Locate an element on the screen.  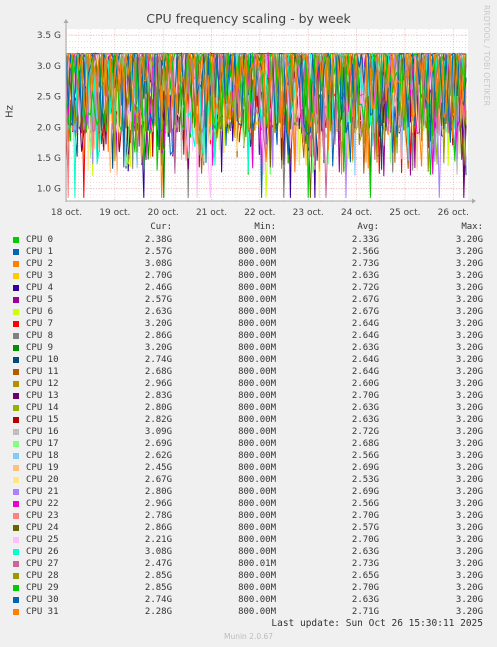
legend-row: CPU 13 2.83G 800.00M 2.70G 3.20G is located at coordinates (248, 396).